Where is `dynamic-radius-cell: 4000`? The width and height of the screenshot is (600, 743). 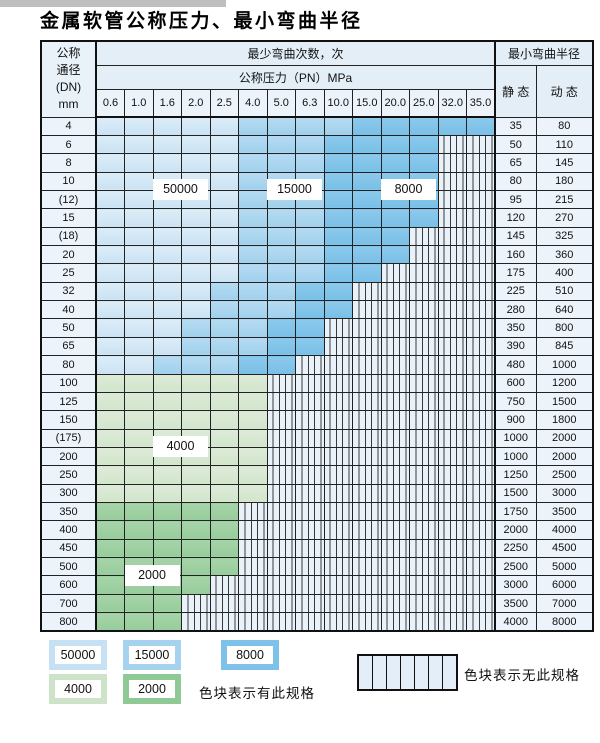 dynamic-radius-cell: 4000 is located at coordinates (564, 530).